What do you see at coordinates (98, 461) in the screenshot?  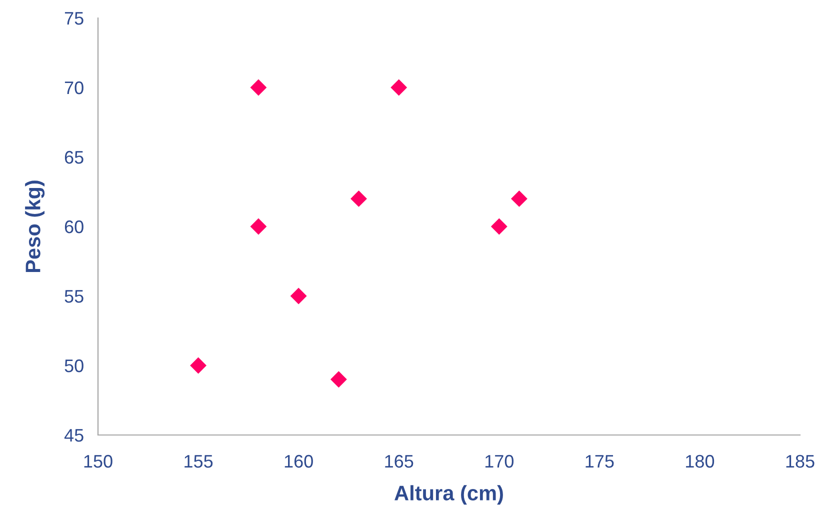 I see `x-tick-label: 150` at bounding box center [98, 461].